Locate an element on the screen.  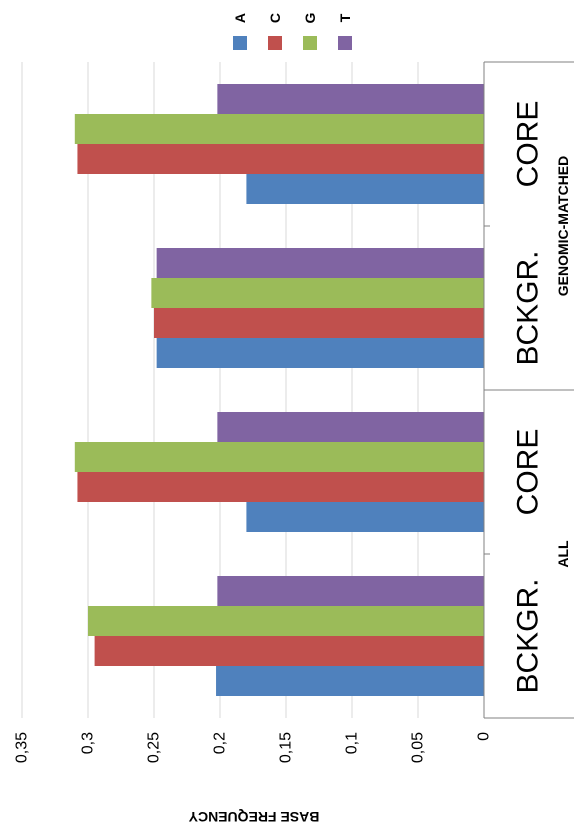
value-tick-label: 0,15 is located at coordinates (286, 747).